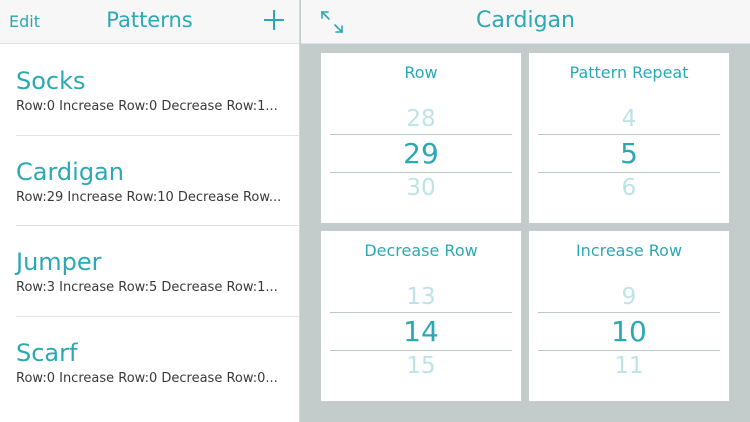 The image size is (750, 422). Describe the element at coordinates (629, 331) in the screenshot. I see `picker-current-value: 10` at that location.